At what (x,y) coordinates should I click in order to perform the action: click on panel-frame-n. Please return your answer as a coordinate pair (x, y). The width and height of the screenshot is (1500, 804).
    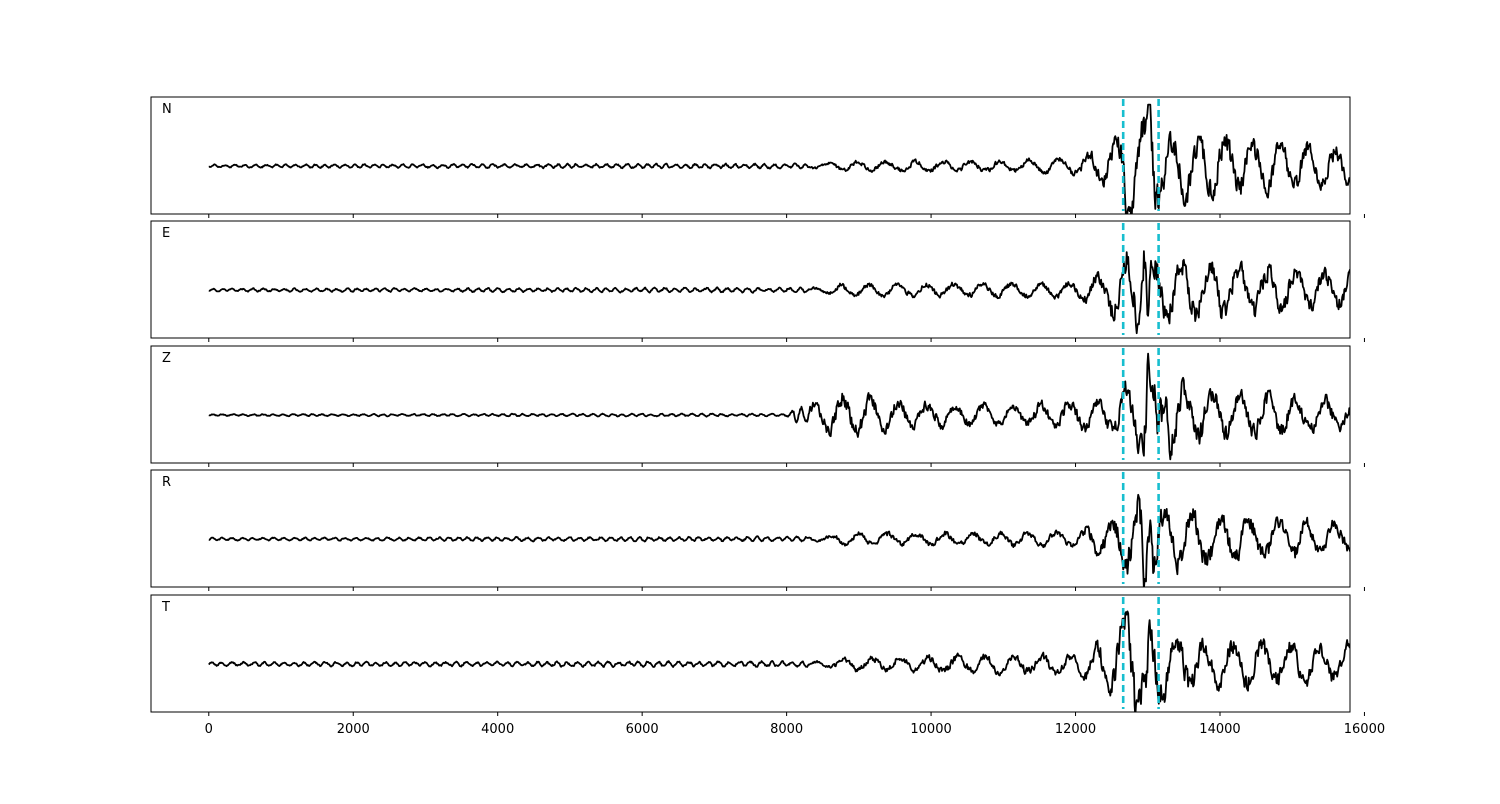
    Looking at the image, I should click on (750, 155).